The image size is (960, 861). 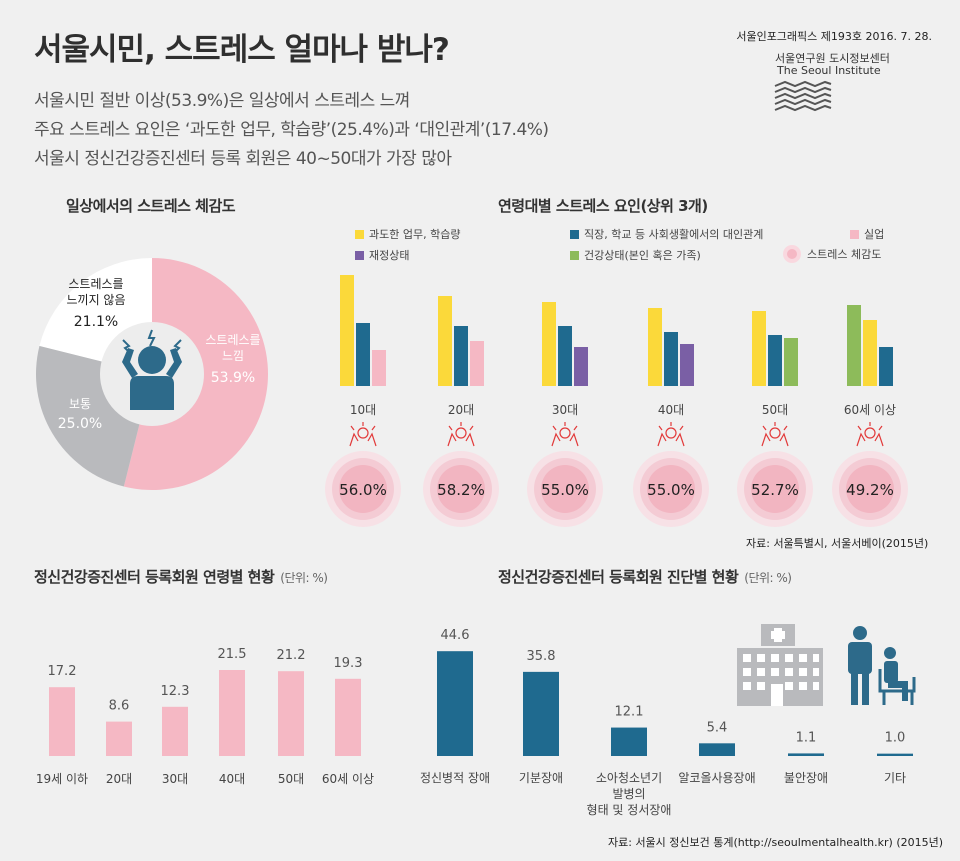 What do you see at coordinates (882, 665) in the screenshot?
I see `doctor-patient-icon` at bounding box center [882, 665].